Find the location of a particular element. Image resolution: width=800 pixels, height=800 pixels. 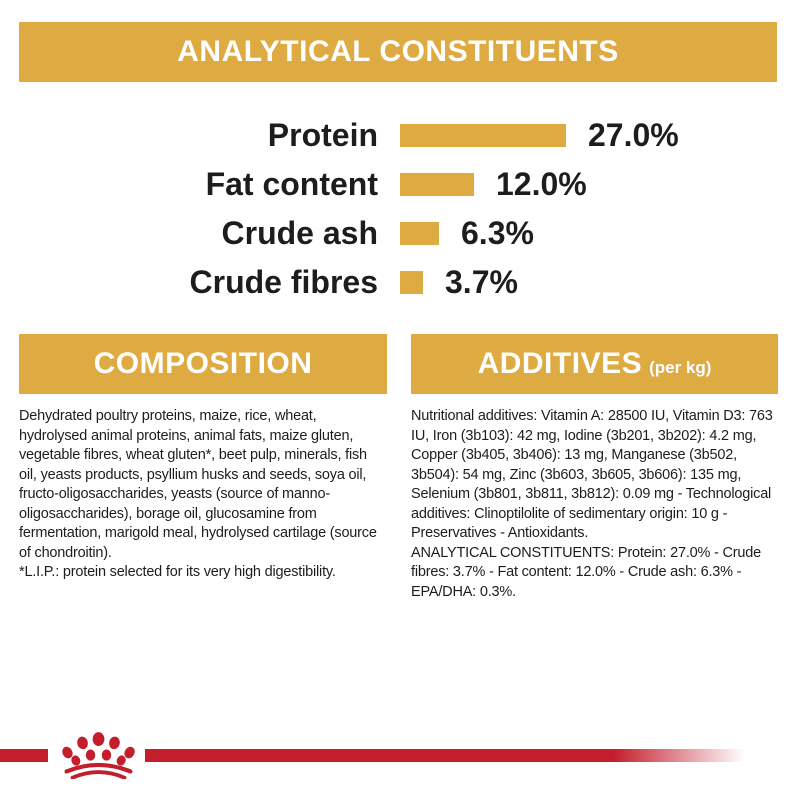

chart-value-crude-fibres: 3.7% is located at coordinates (481, 282).